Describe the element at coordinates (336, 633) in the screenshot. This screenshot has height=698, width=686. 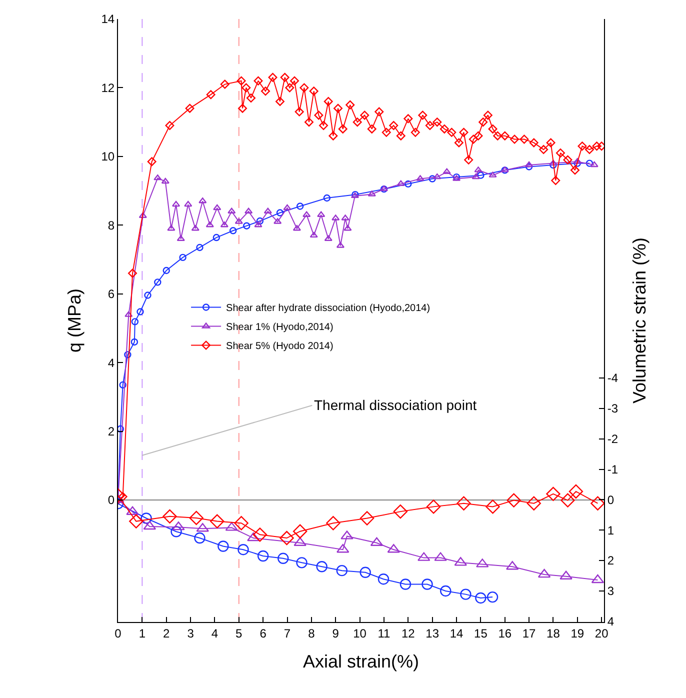
I see `x-tick-label: 9` at that location.